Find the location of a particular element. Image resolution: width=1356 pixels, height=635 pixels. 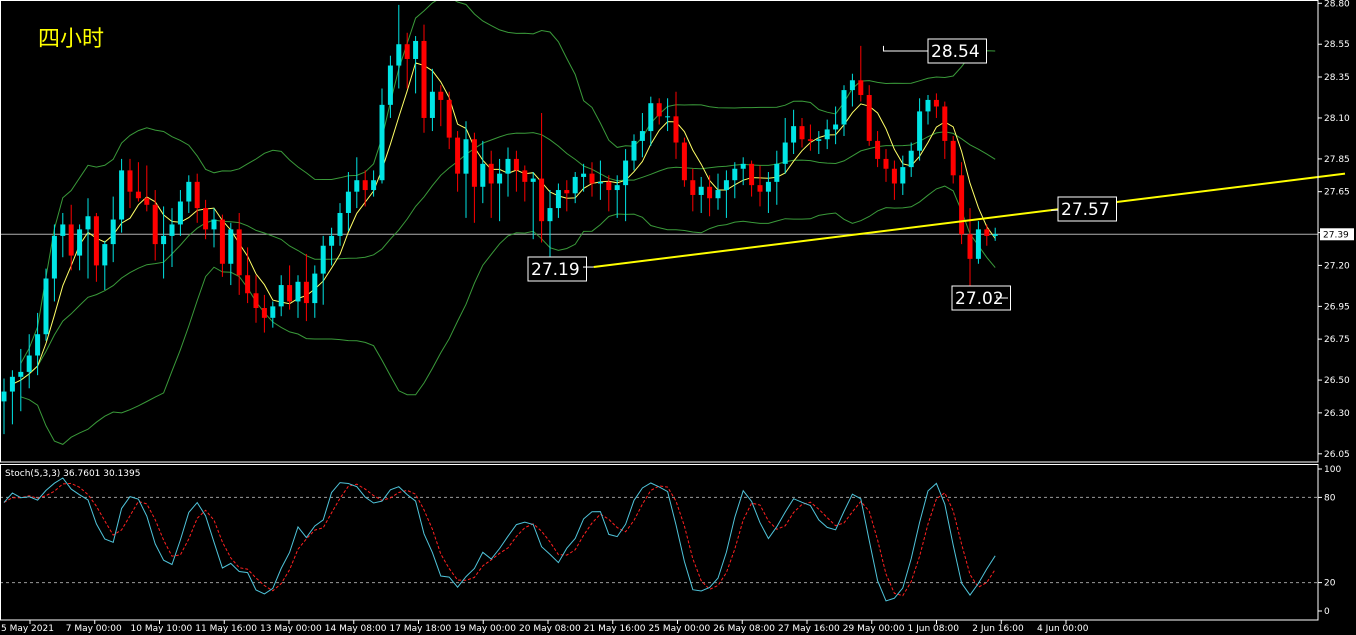

price-tick-label: 28.35 is located at coordinates (1337, 78).